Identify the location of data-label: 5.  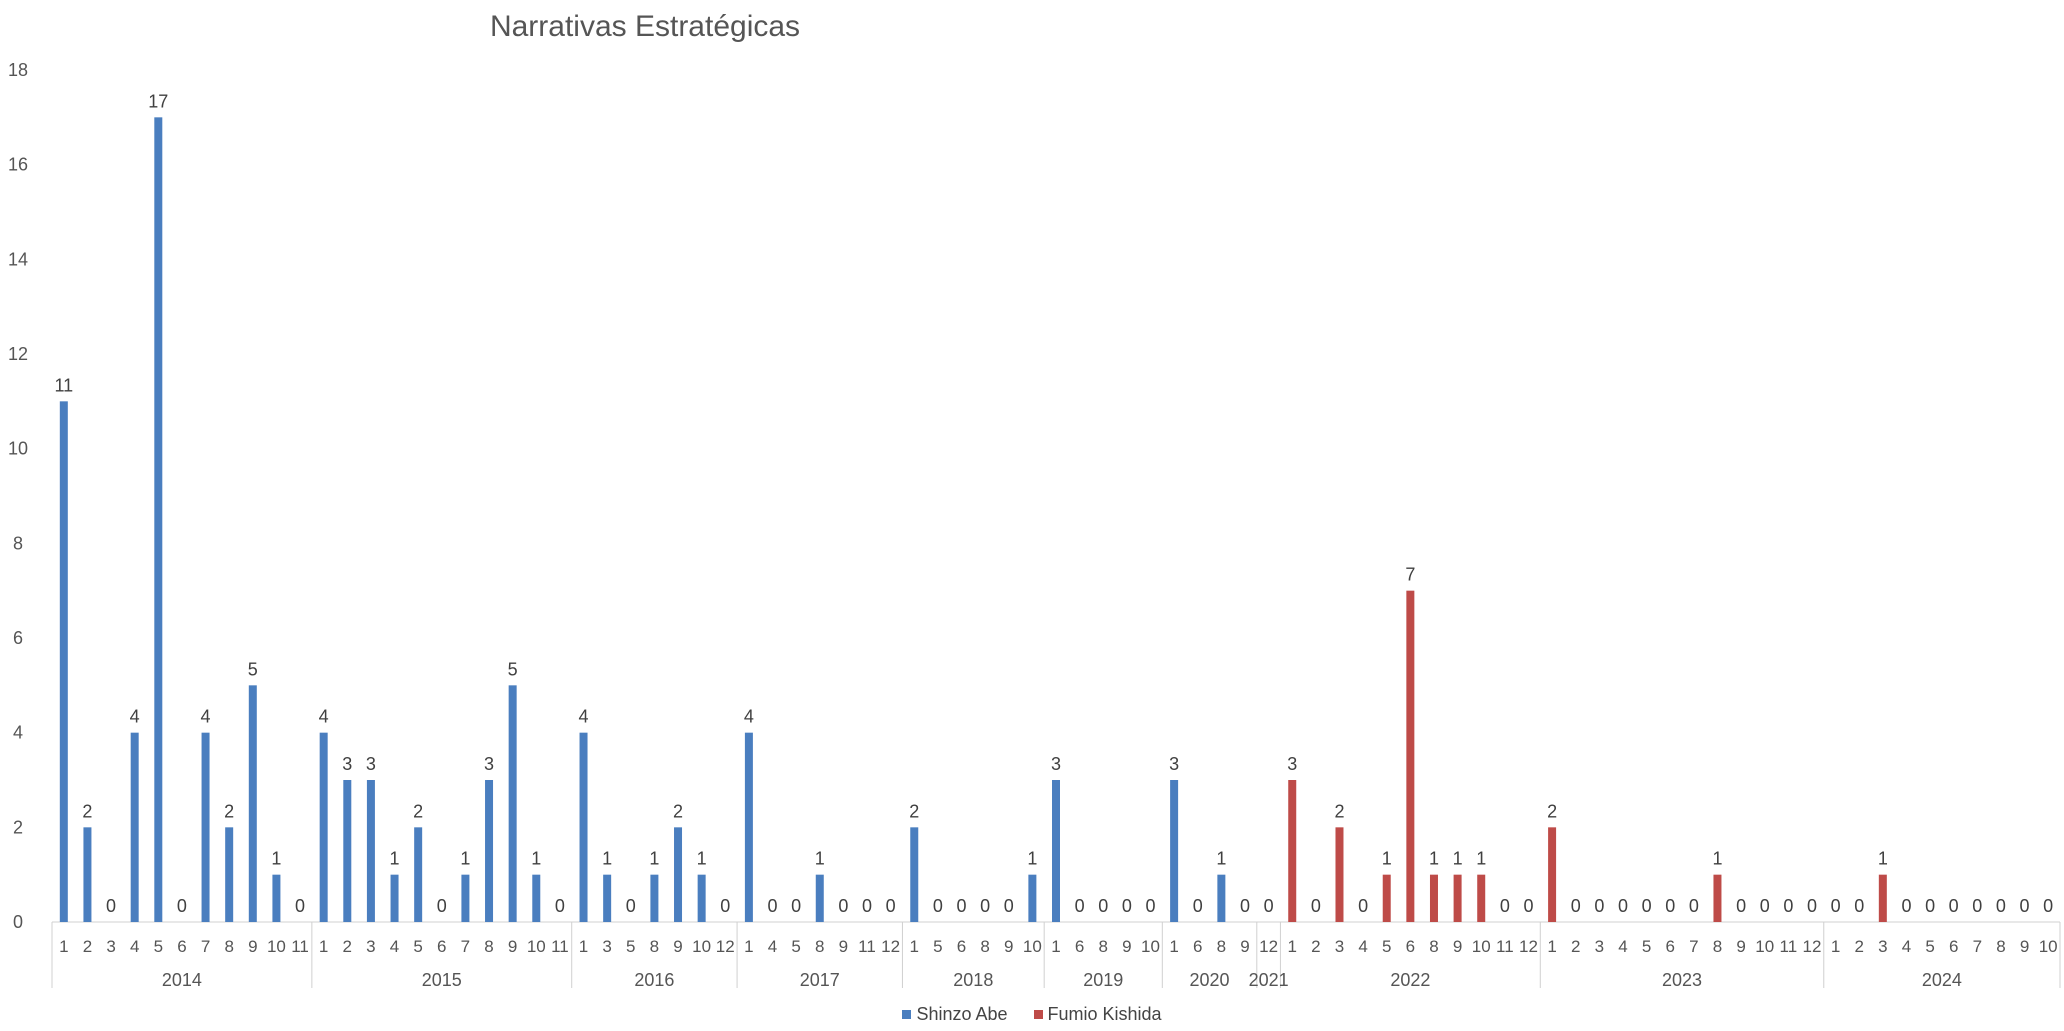
(513, 669).